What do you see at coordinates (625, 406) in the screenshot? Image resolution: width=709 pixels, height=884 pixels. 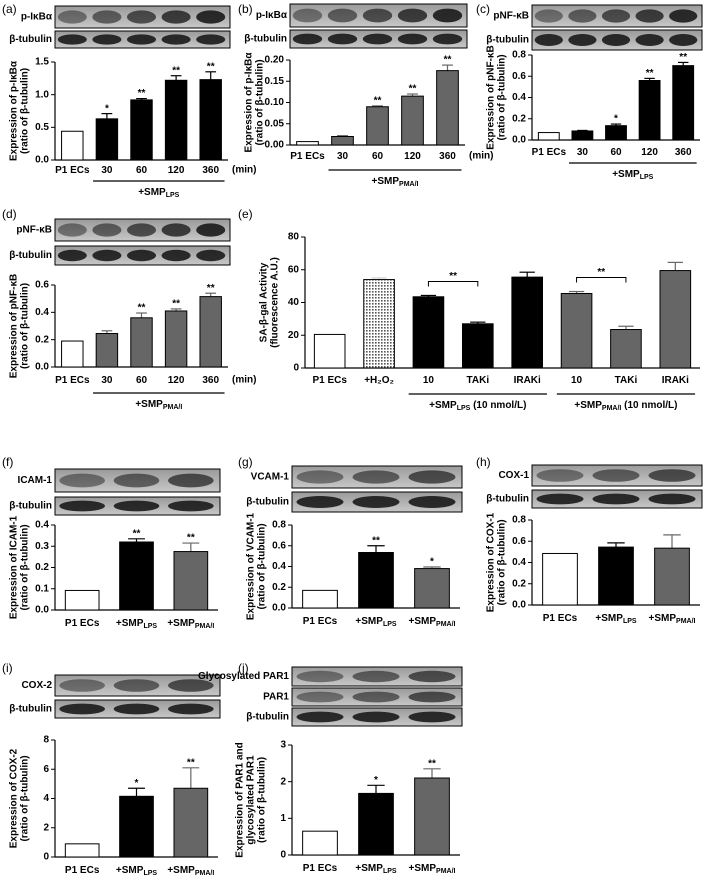 I see `group-label: +SMPPMA/I (10 nmol/L)` at bounding box center [625, 406].